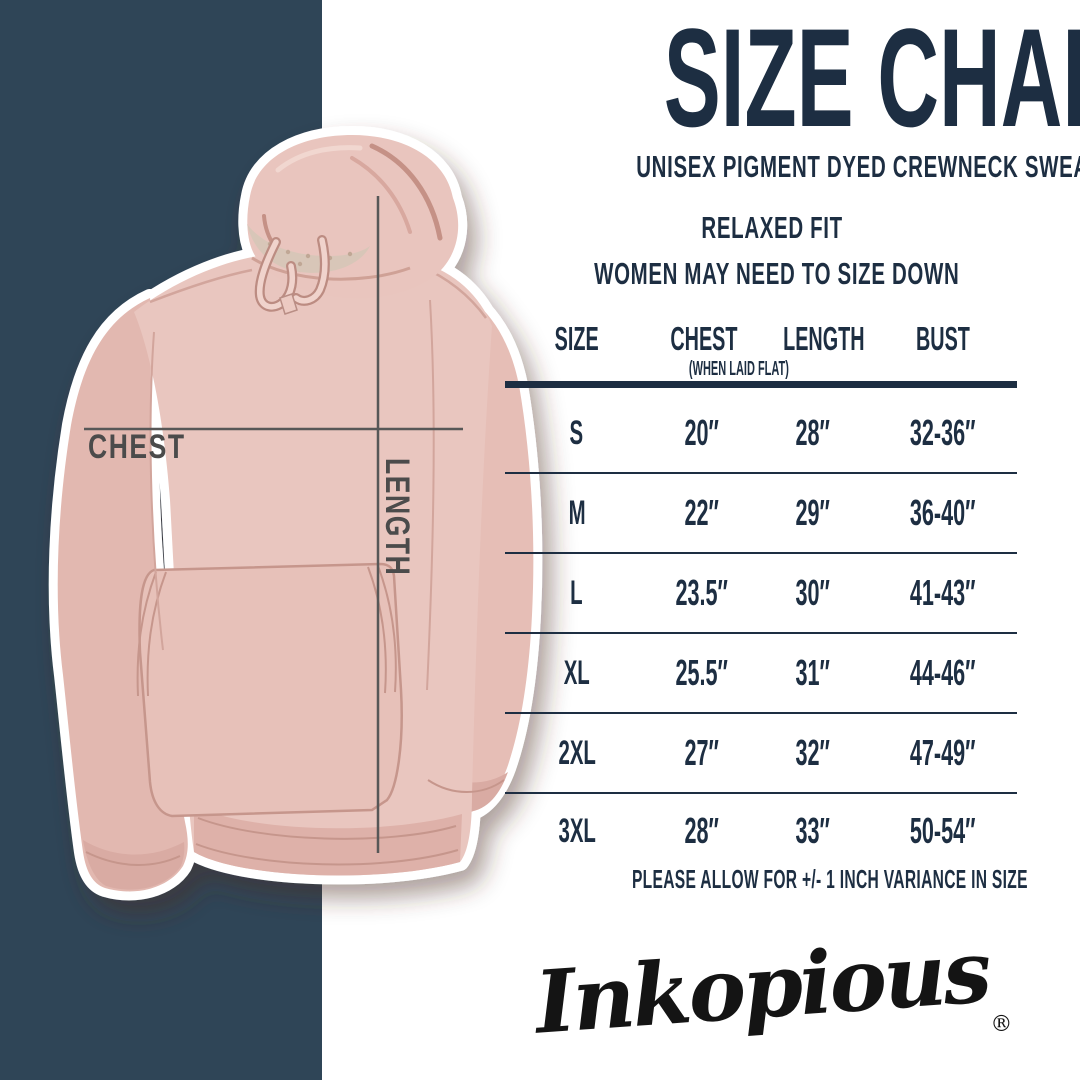 The width and height of the screenshot is (1080, 1080). I want to click on column-header-size: SIZE, so click(576, 338).